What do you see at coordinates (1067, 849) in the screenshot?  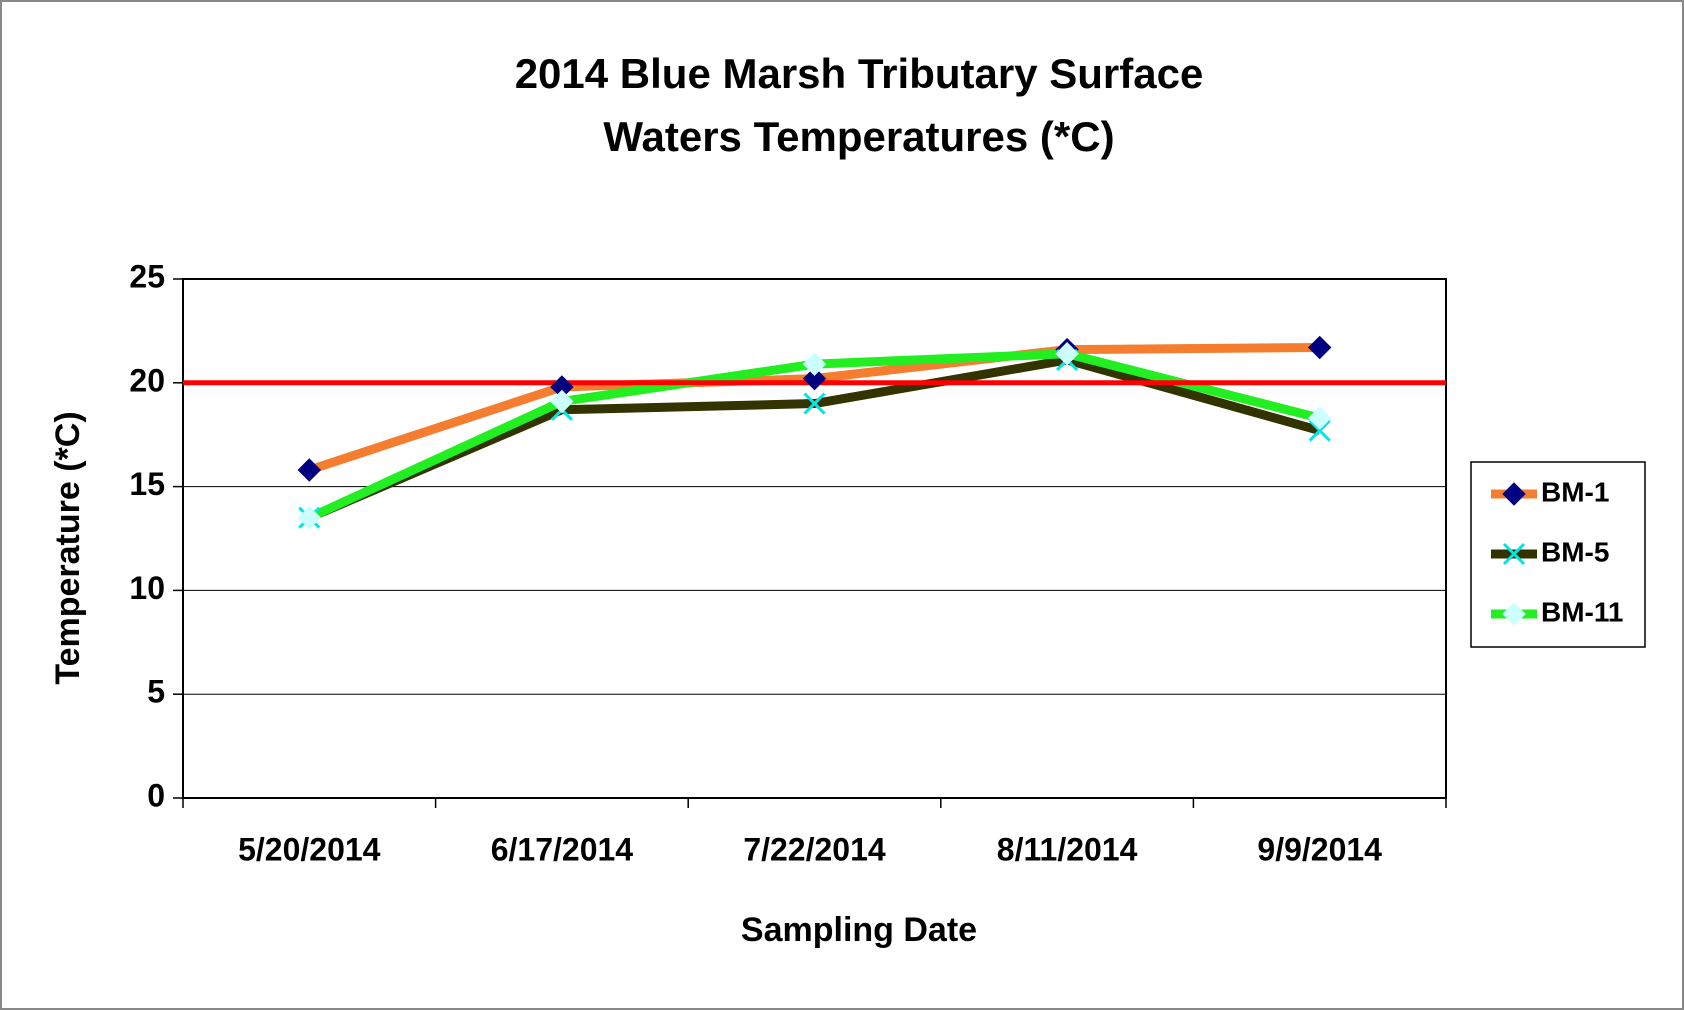 I see `x-tick-label: 8/11/2014` at bounding box center [1067, 849].